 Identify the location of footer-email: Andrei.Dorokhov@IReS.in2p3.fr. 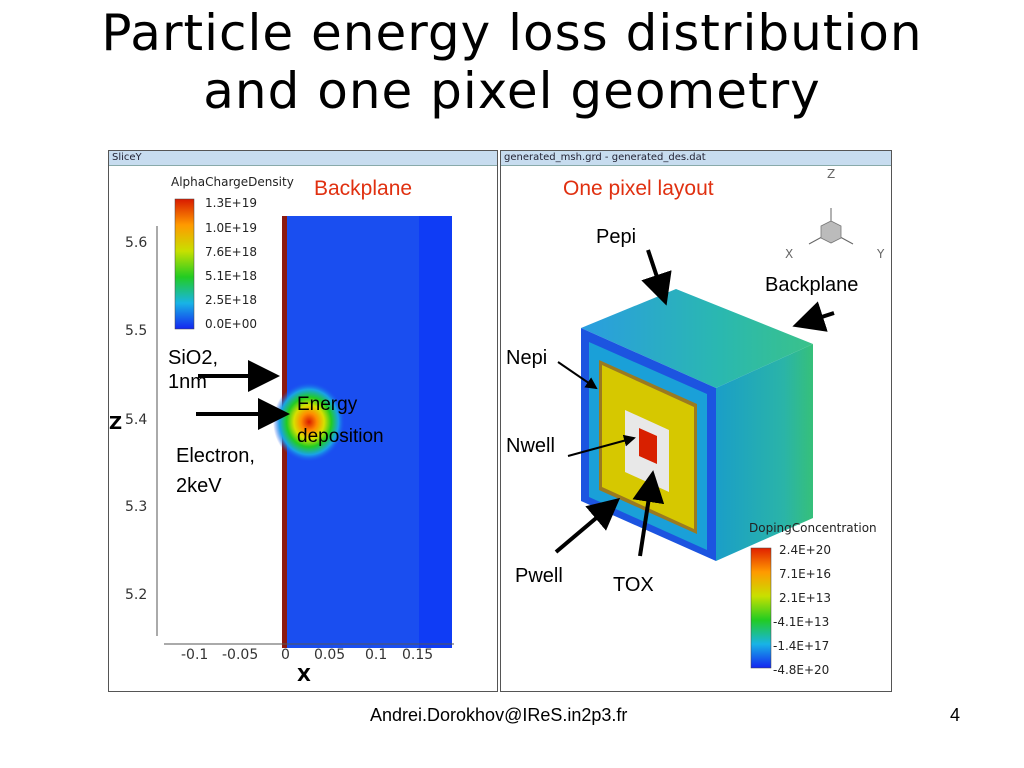
(499, 715).